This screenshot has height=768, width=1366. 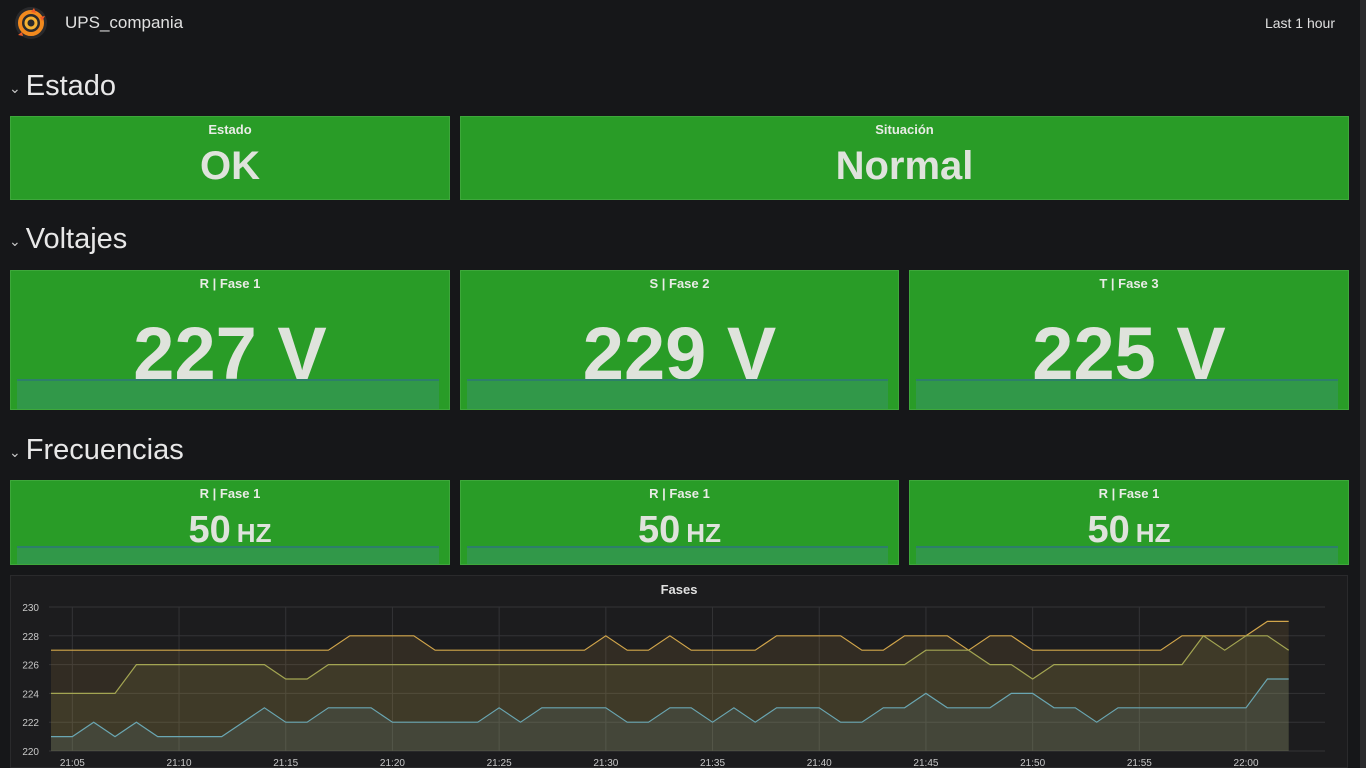 I want to click on situacion-panel: Situación Normal, so click(x=904, y=158).